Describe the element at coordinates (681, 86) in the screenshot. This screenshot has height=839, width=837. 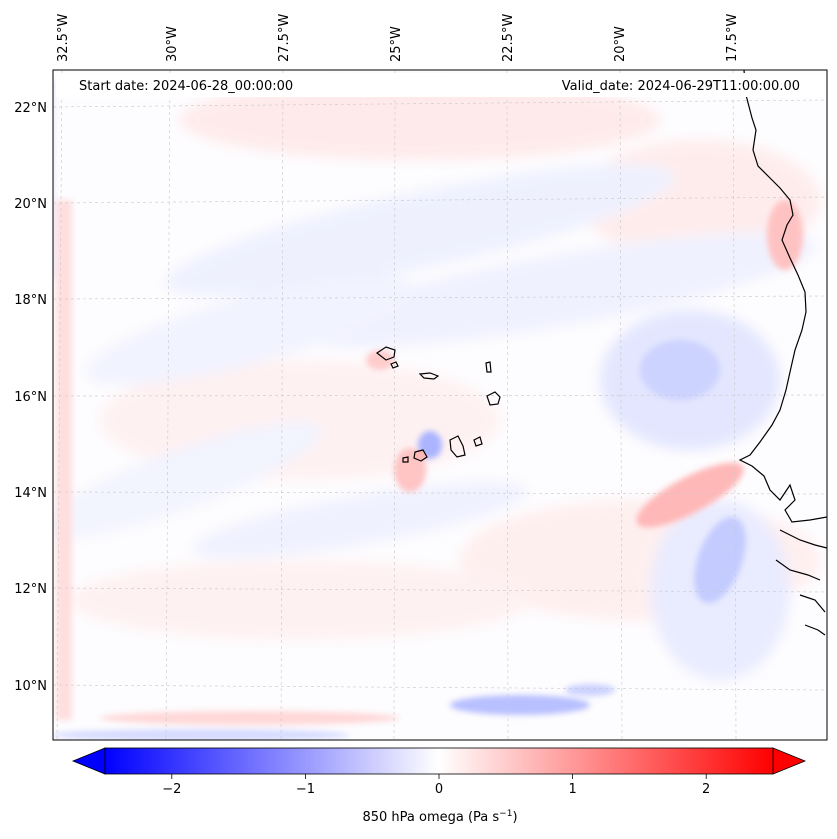
I see `valid-date-label: Valid_date: 2024-06-29T11:00:00.00` at that location.